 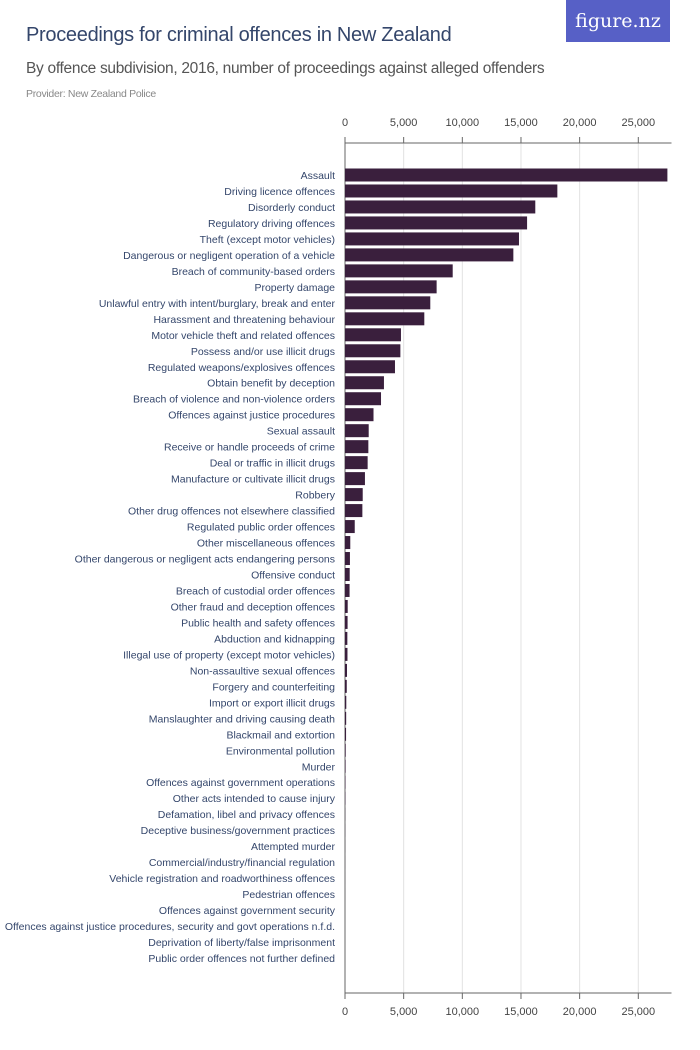 I want to click on tick-label-bottom: 5,000, so click(x=404, y=1012).